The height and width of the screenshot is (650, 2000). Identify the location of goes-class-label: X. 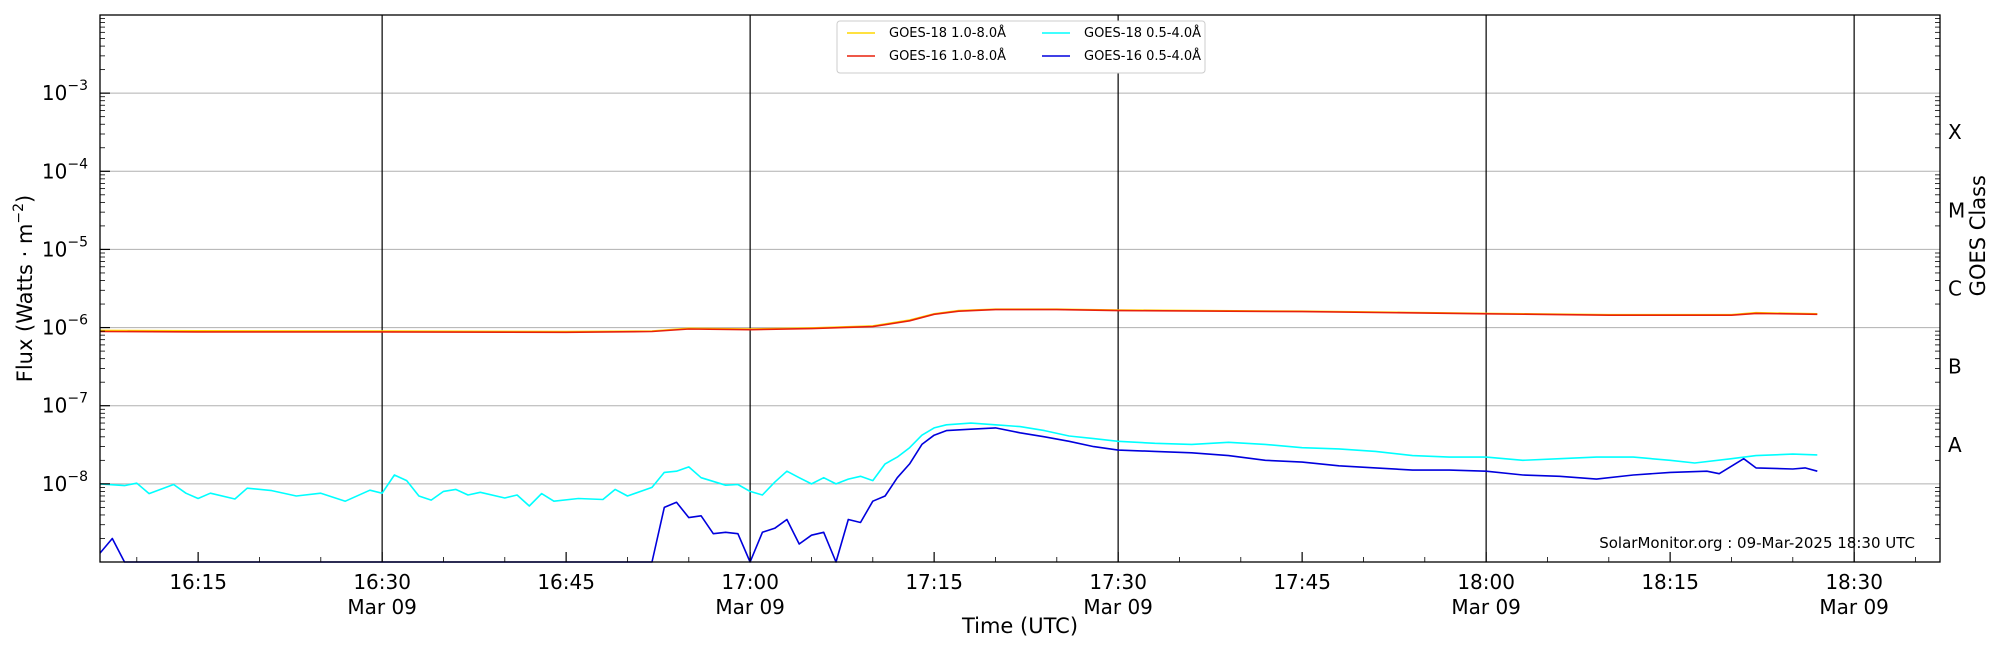
(1955, 132).